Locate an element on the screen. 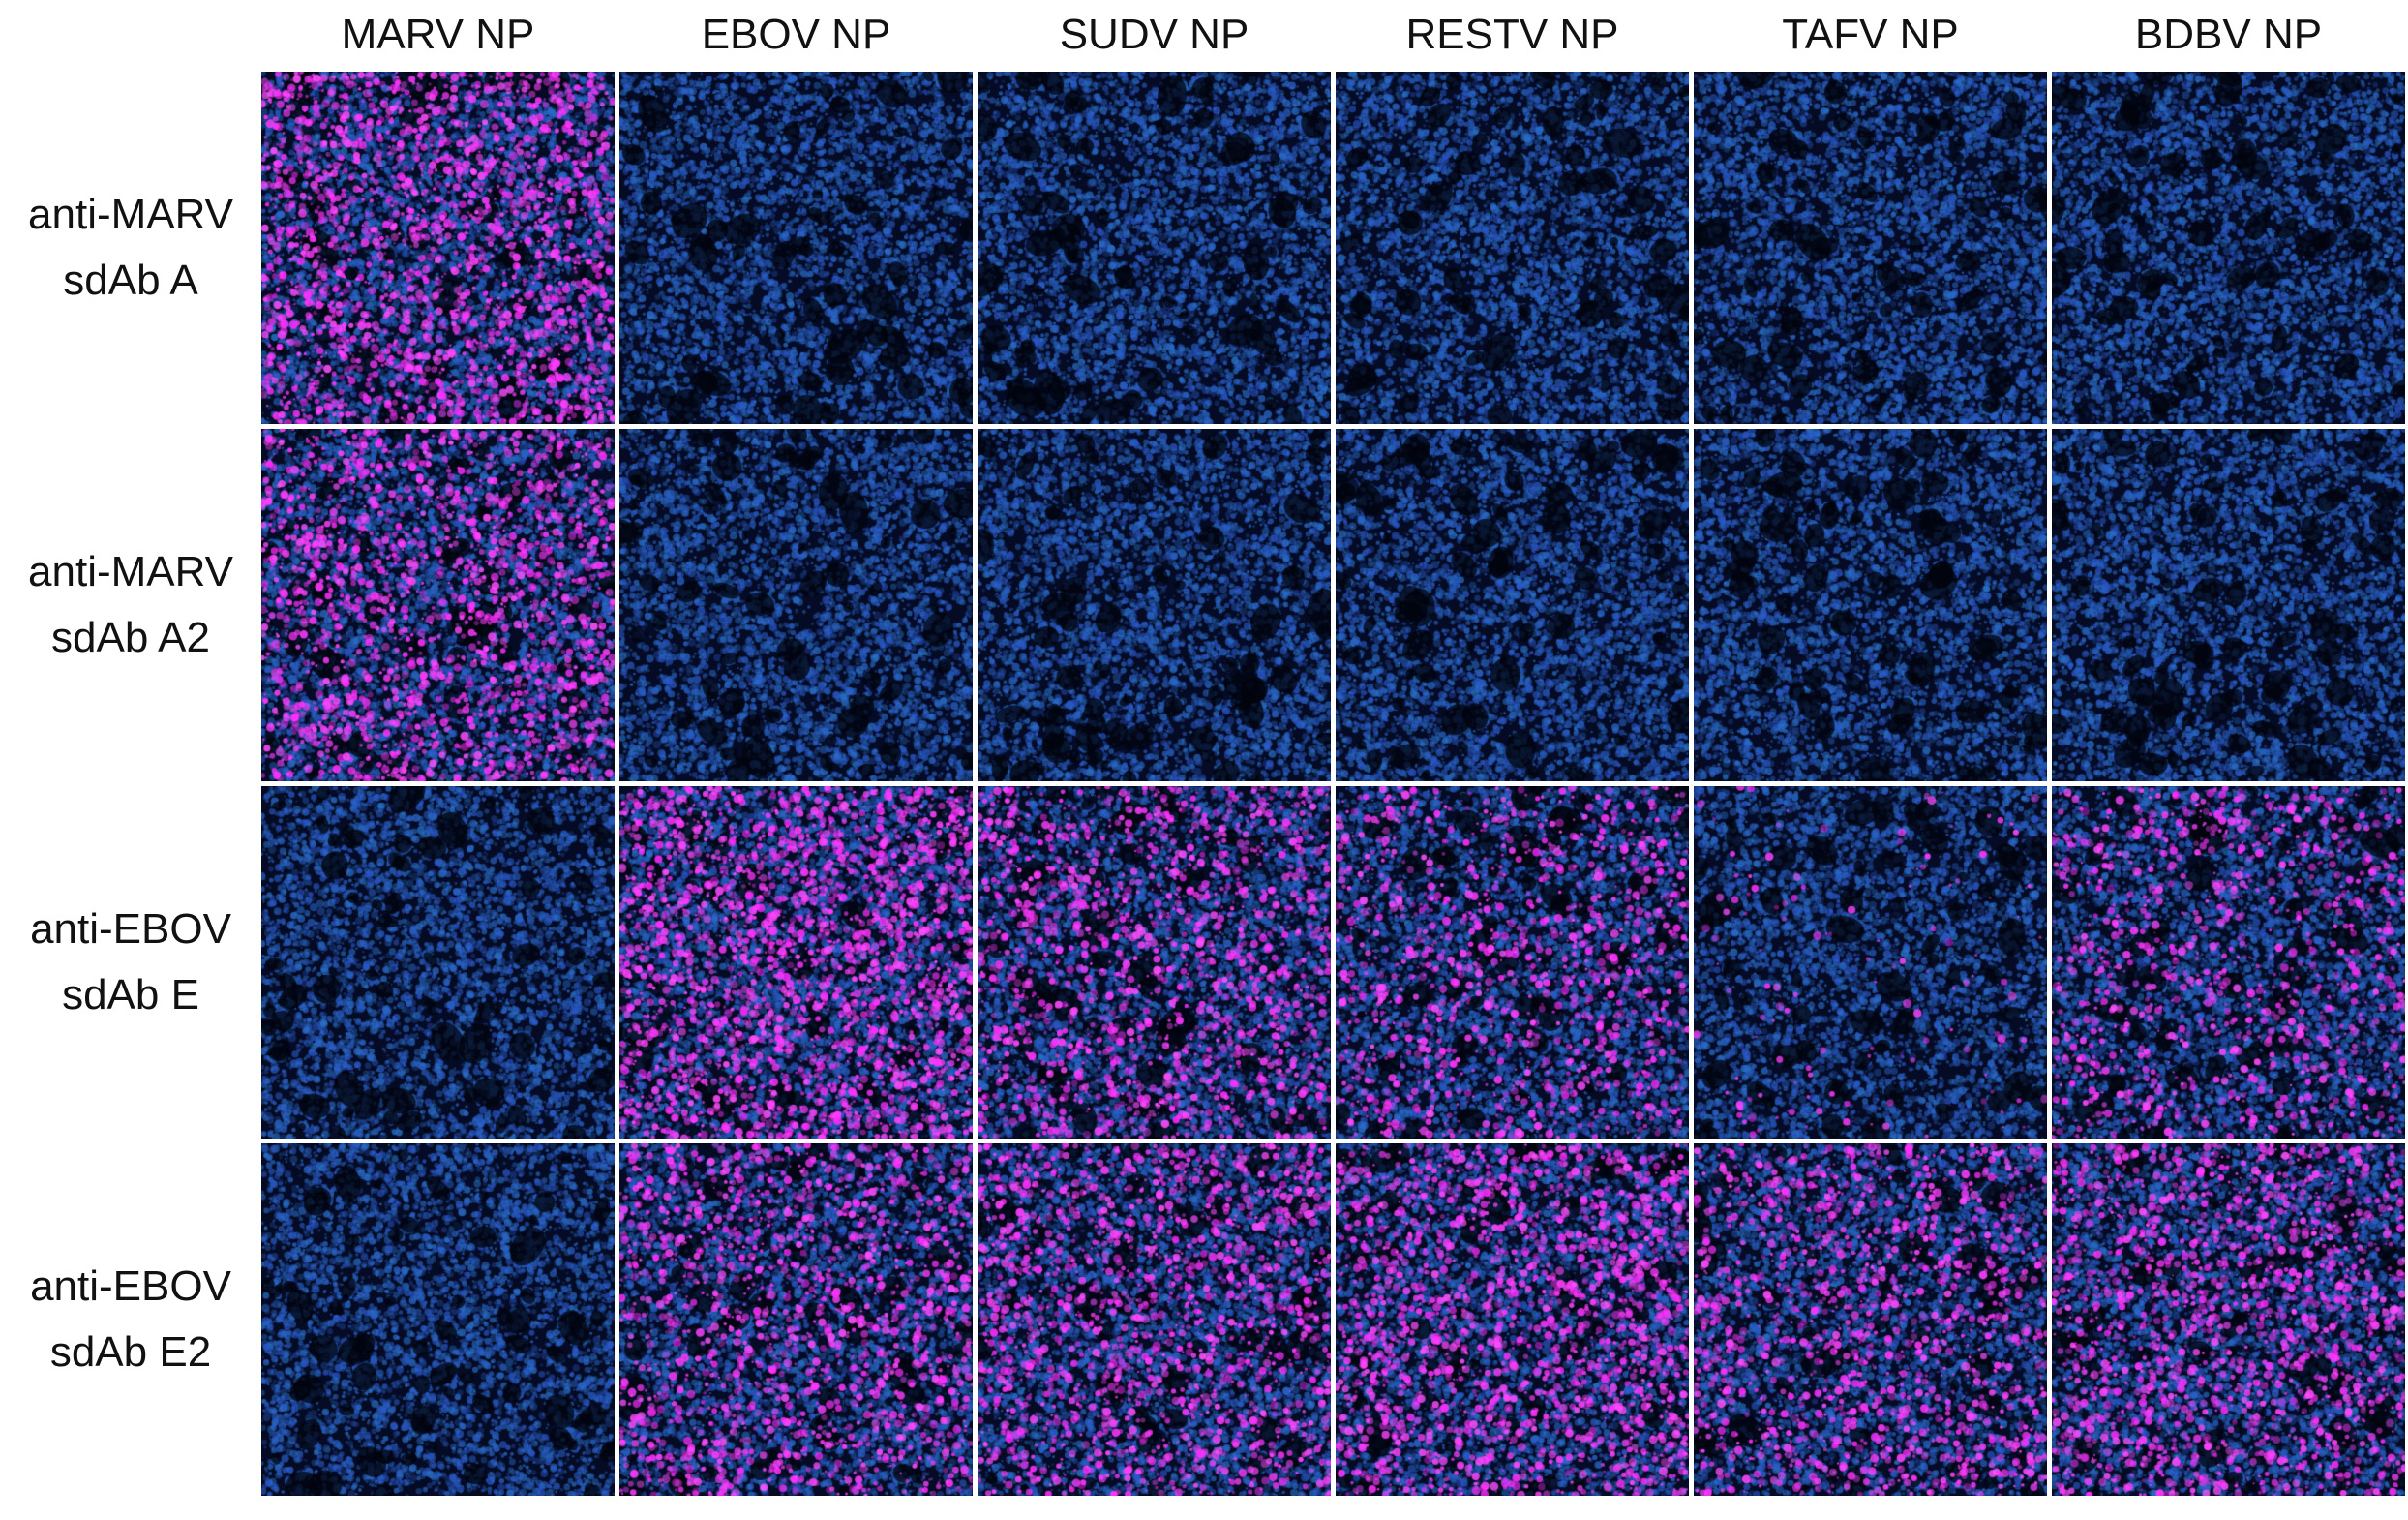 The image size is (2408, 1520). micrograph-image-r1-c3 is located at coordinates (1154, 248).